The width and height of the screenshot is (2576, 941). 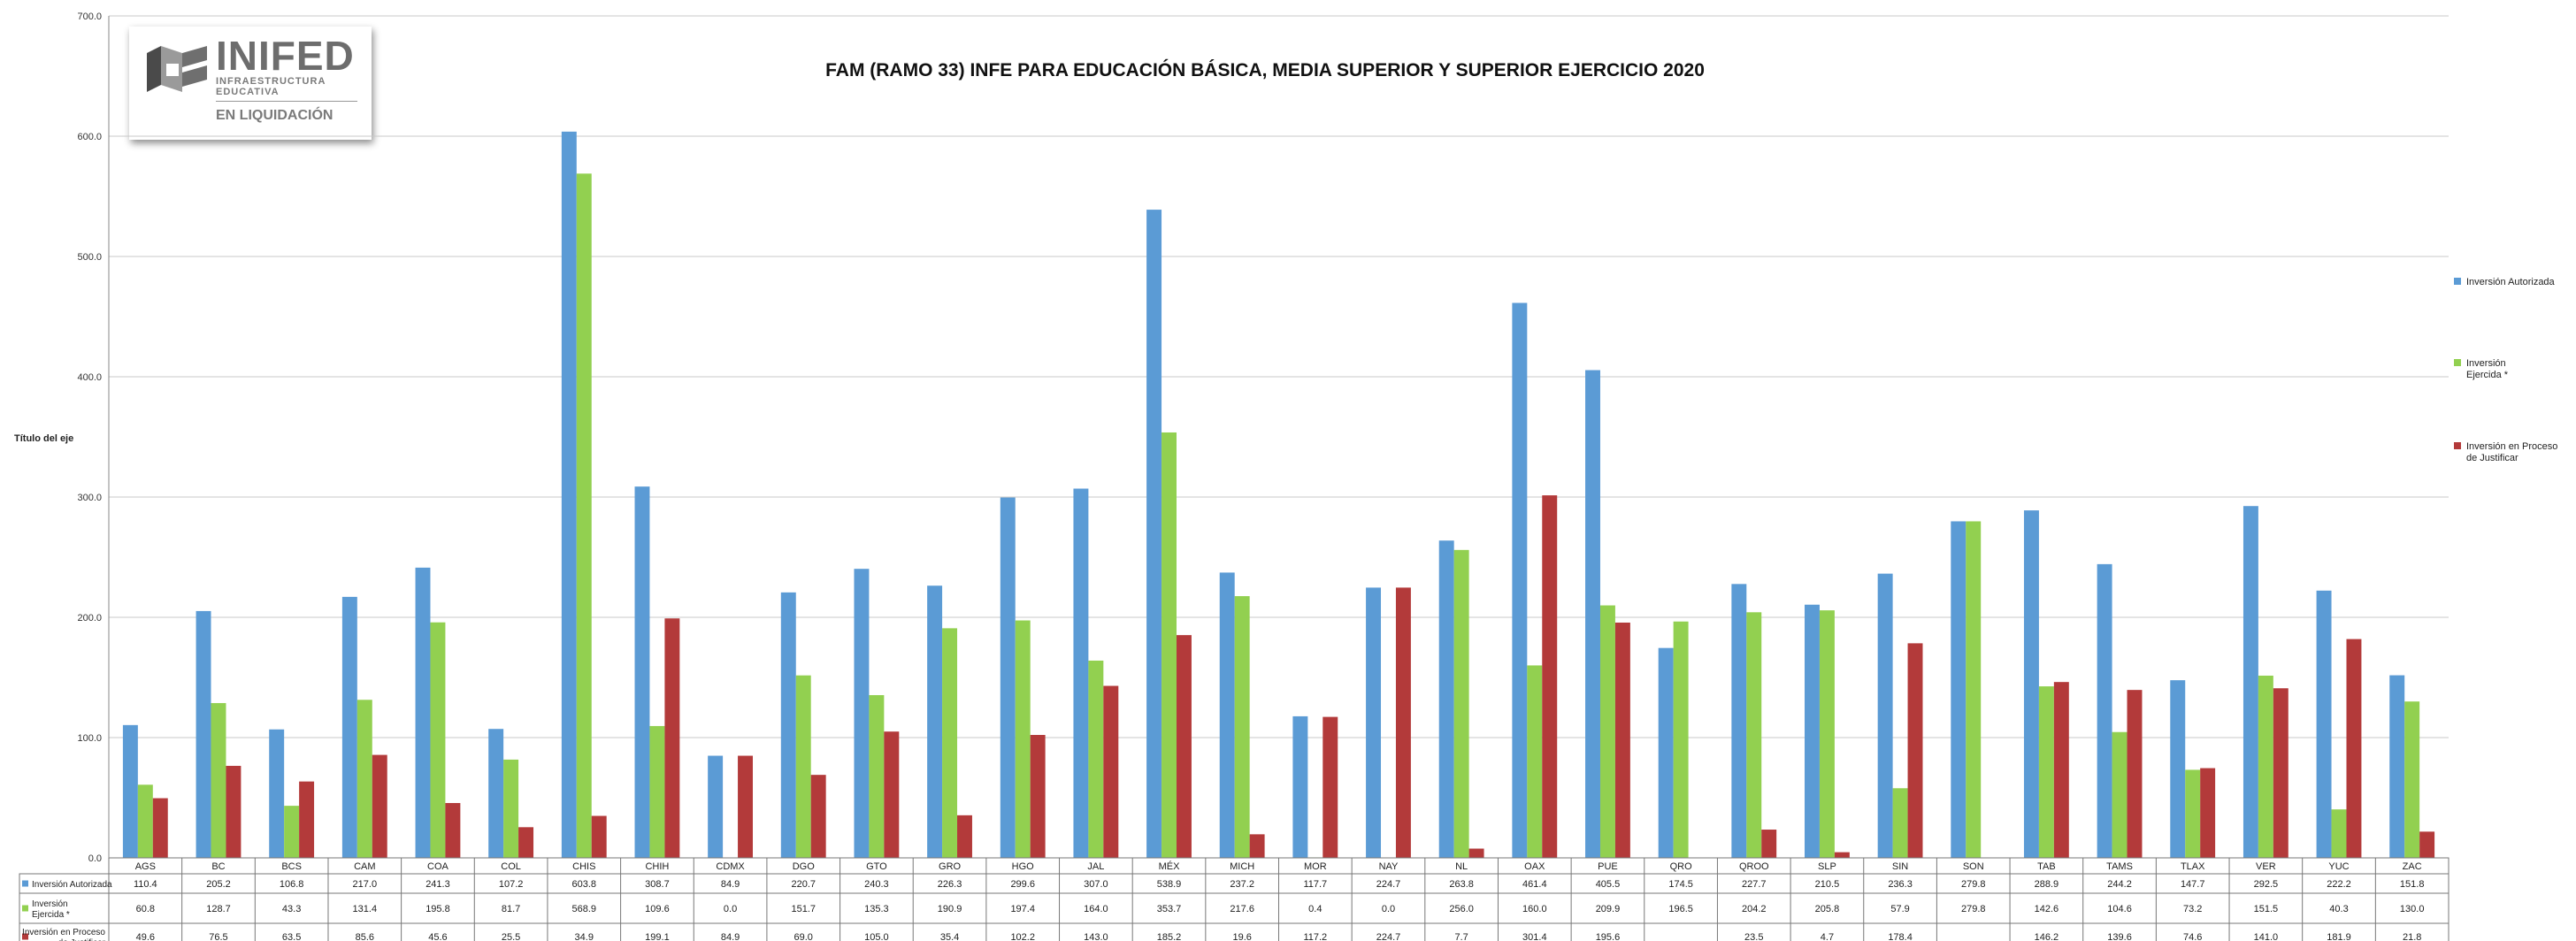 I want to click on data-label: 292.5, so click(x=2266, y=884).